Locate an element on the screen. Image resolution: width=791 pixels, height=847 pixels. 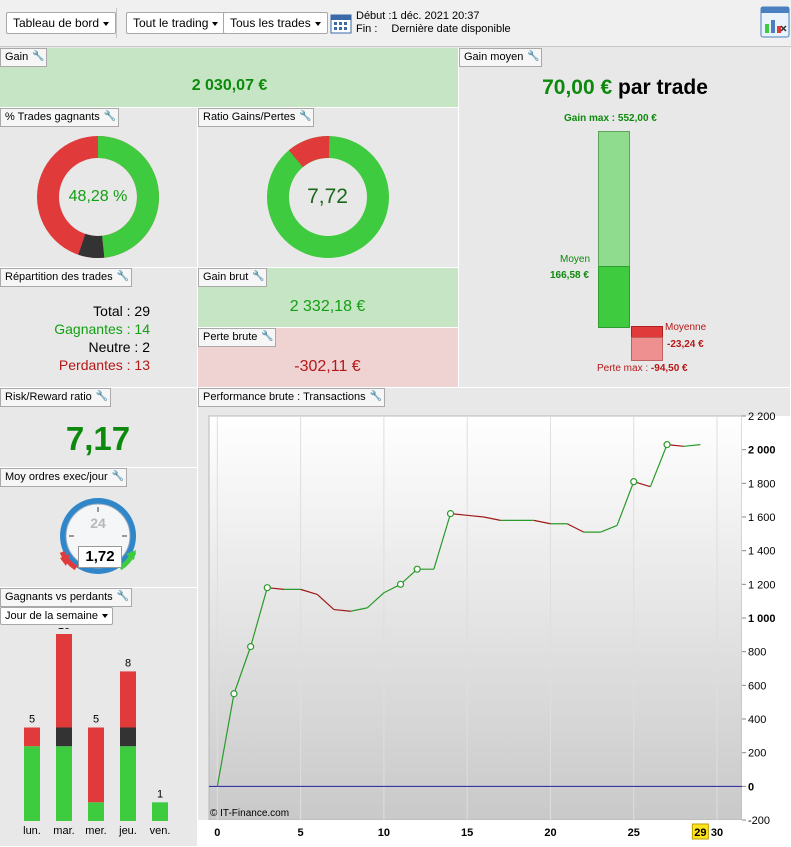
ratio-title: Ratio Gains/Pertes 🔧 is located at coordinates (256, 117).